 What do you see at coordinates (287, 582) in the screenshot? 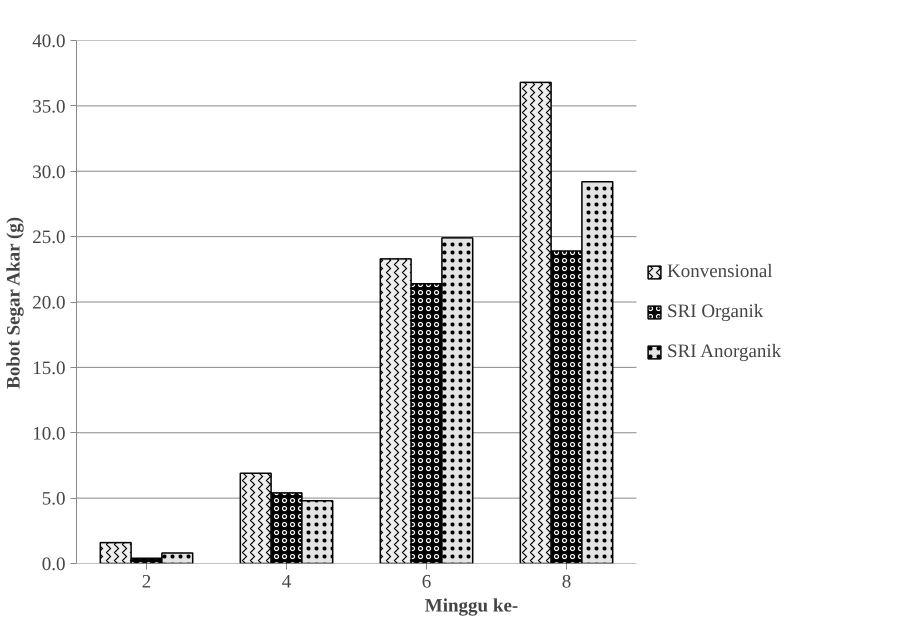
I see `x-tick-label: 4` at bounding box center [287, 582].